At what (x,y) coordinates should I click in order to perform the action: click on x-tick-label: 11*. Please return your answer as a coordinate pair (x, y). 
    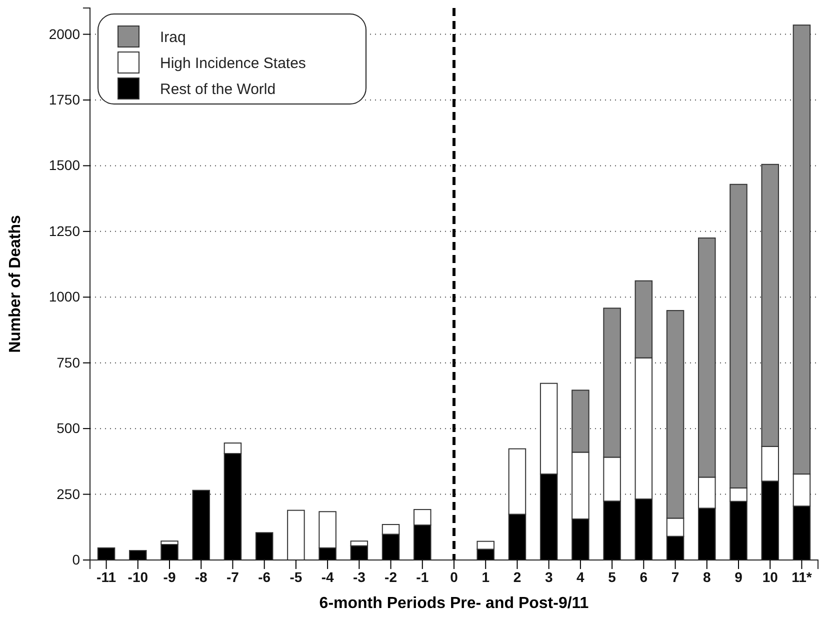
    Looking at the image, I should click on (802, 576).